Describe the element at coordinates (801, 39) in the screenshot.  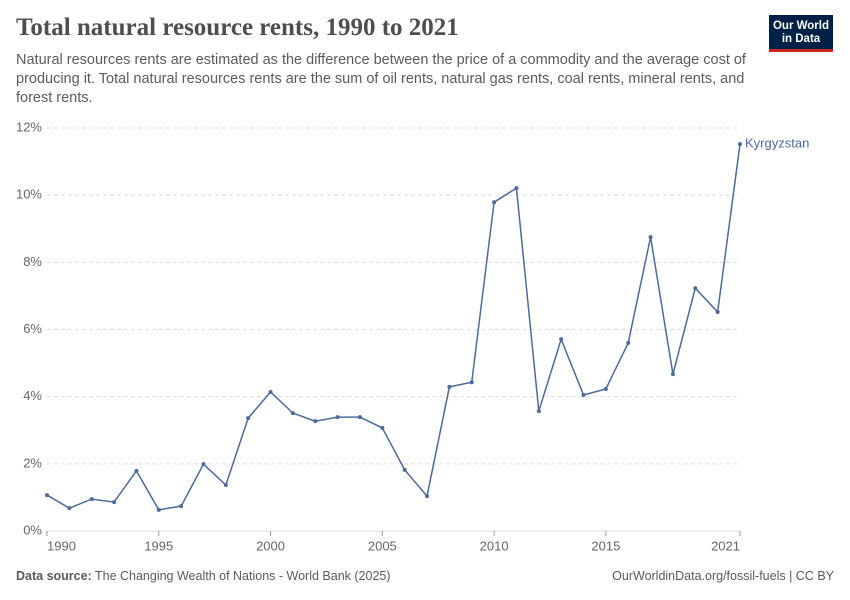
I see `logo-text: in Data` at that location.